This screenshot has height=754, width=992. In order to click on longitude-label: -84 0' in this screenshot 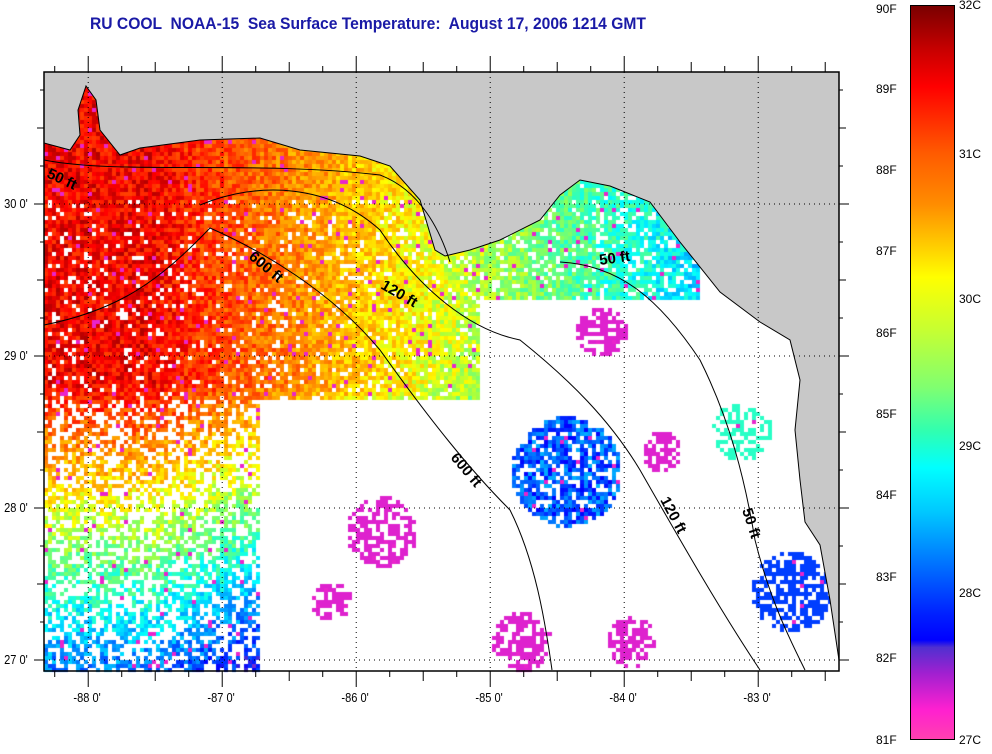, I will do `click(623, 697)`.